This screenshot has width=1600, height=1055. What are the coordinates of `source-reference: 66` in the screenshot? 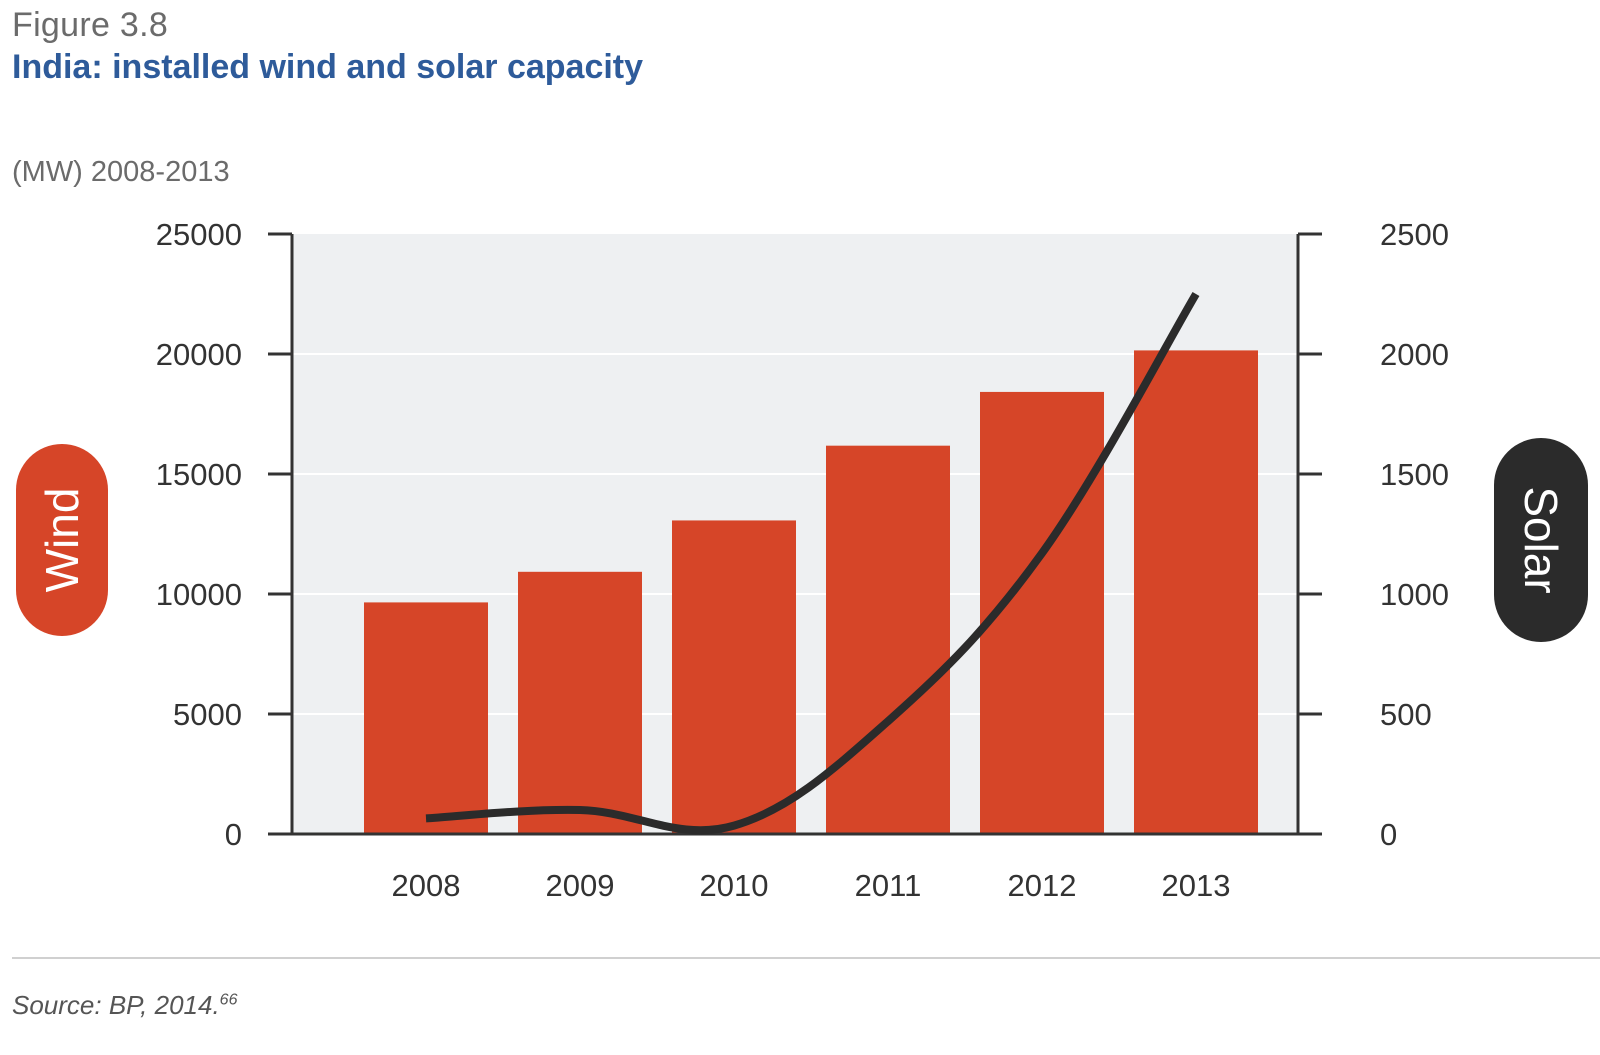 It's located at (228, 1000).